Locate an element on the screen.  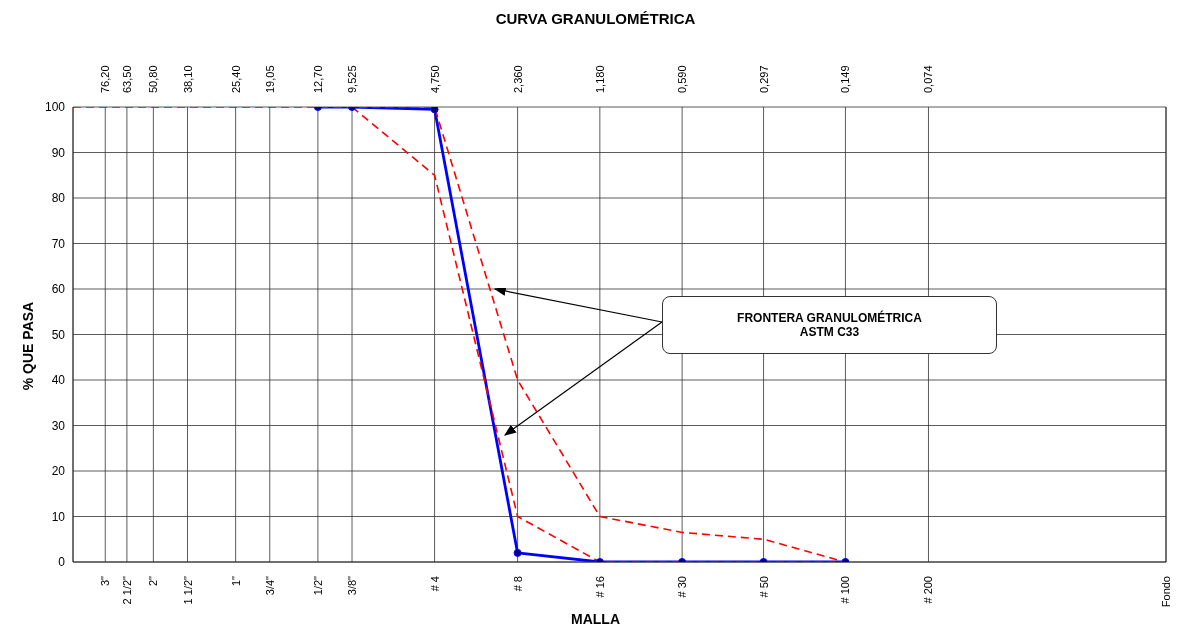
text: # 8 is located at coordinates (517, 584).